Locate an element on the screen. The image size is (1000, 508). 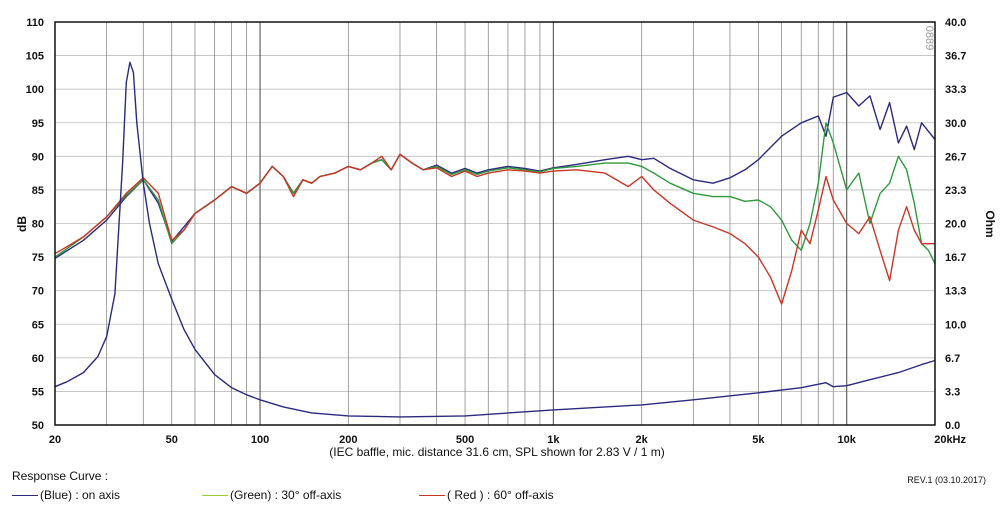
y-tick-90: 90 is located at coordinates (38, 157).